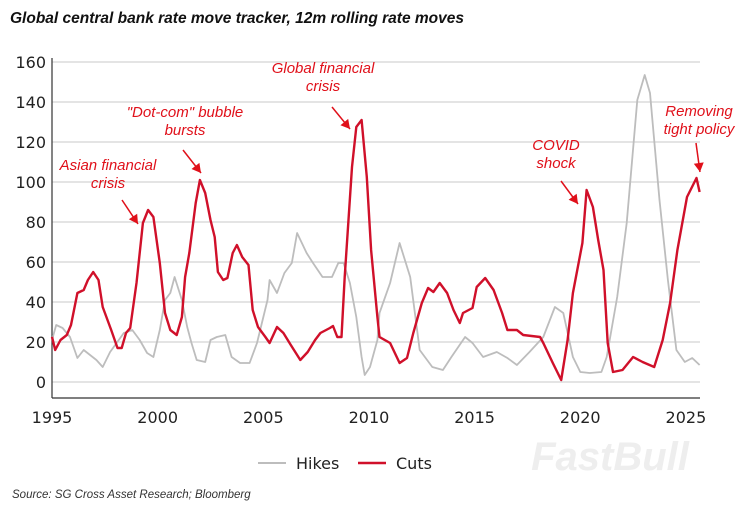 The image size is (749, 512). Describe the element at coordinates (686, 417) in the screenshot. I see `x-tick-label: 2025` at that location.